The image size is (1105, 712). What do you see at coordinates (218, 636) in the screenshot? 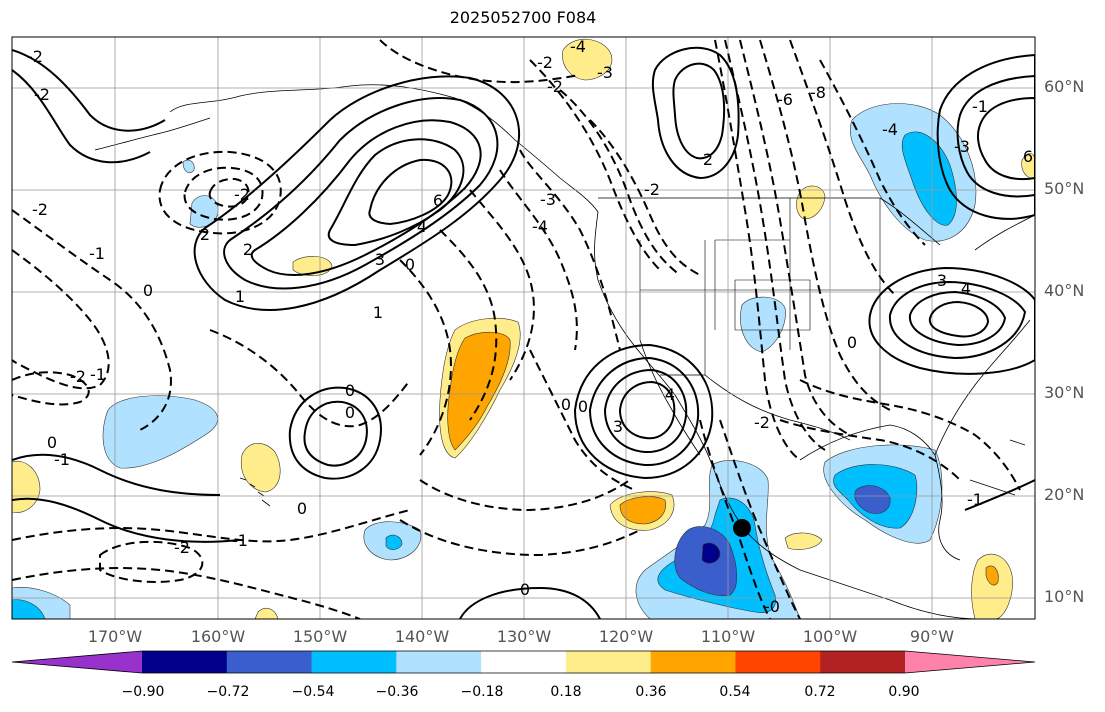
I see `lon-label: 160°W` at bounding box center [218, 636].